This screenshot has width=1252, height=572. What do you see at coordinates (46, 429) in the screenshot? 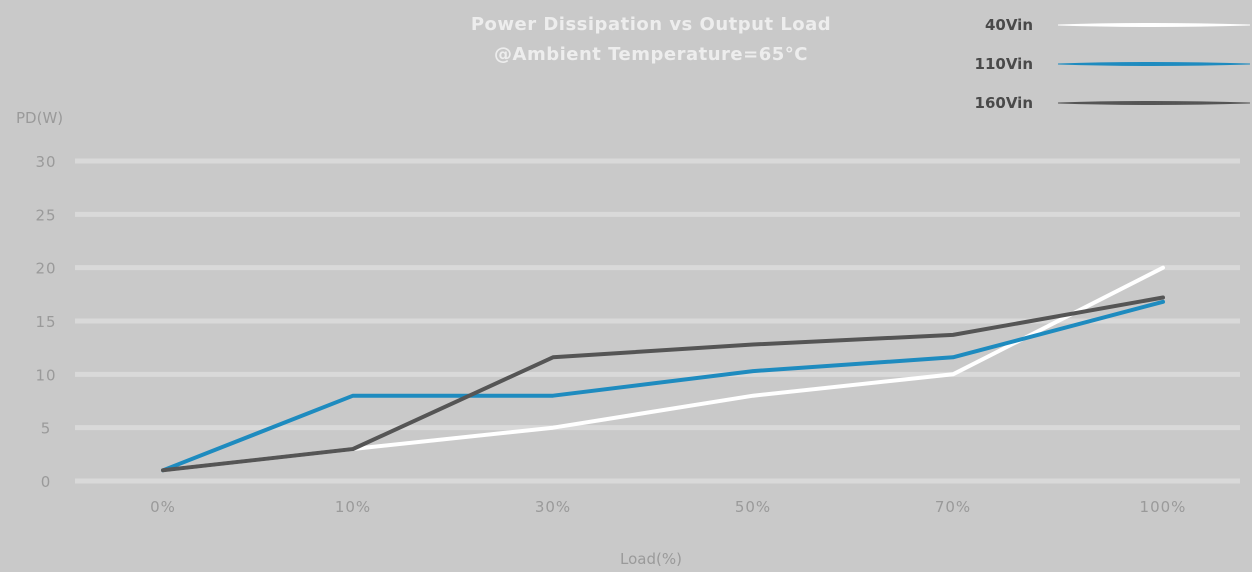
I see `y-tick-label: 5` at bounding box center [46, 429].